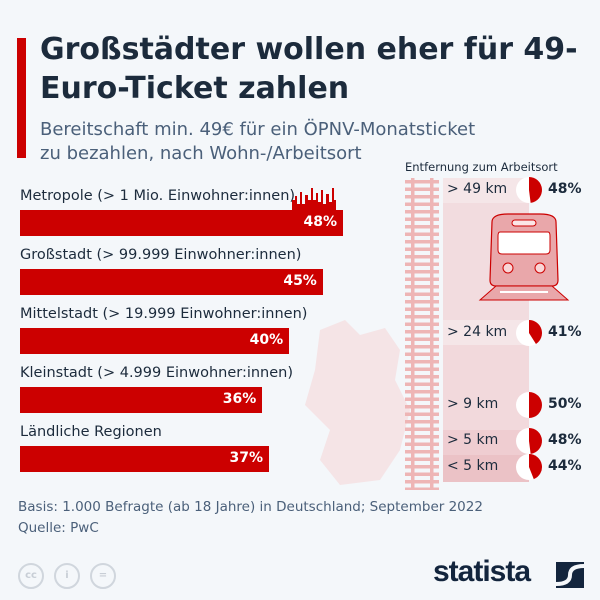 The image size is (600, 600). I want to click on title-accent, so click(21, 98).